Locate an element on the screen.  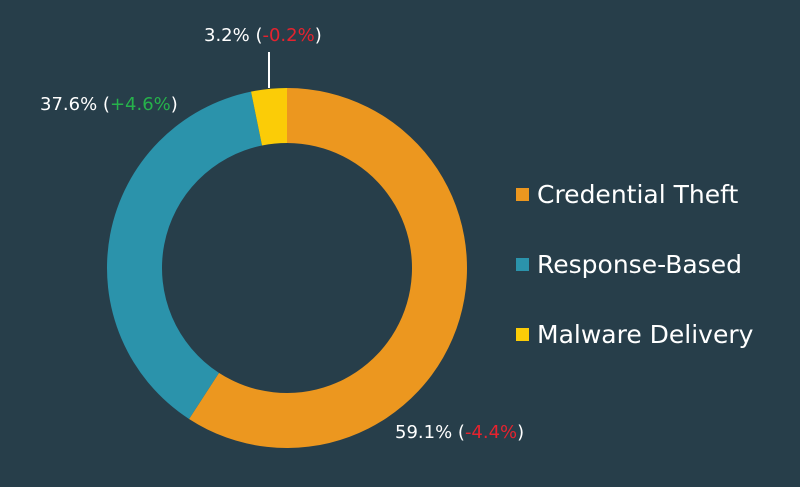
change-label-malware-delivery: -0.2% is located at coordinates (288, 35).